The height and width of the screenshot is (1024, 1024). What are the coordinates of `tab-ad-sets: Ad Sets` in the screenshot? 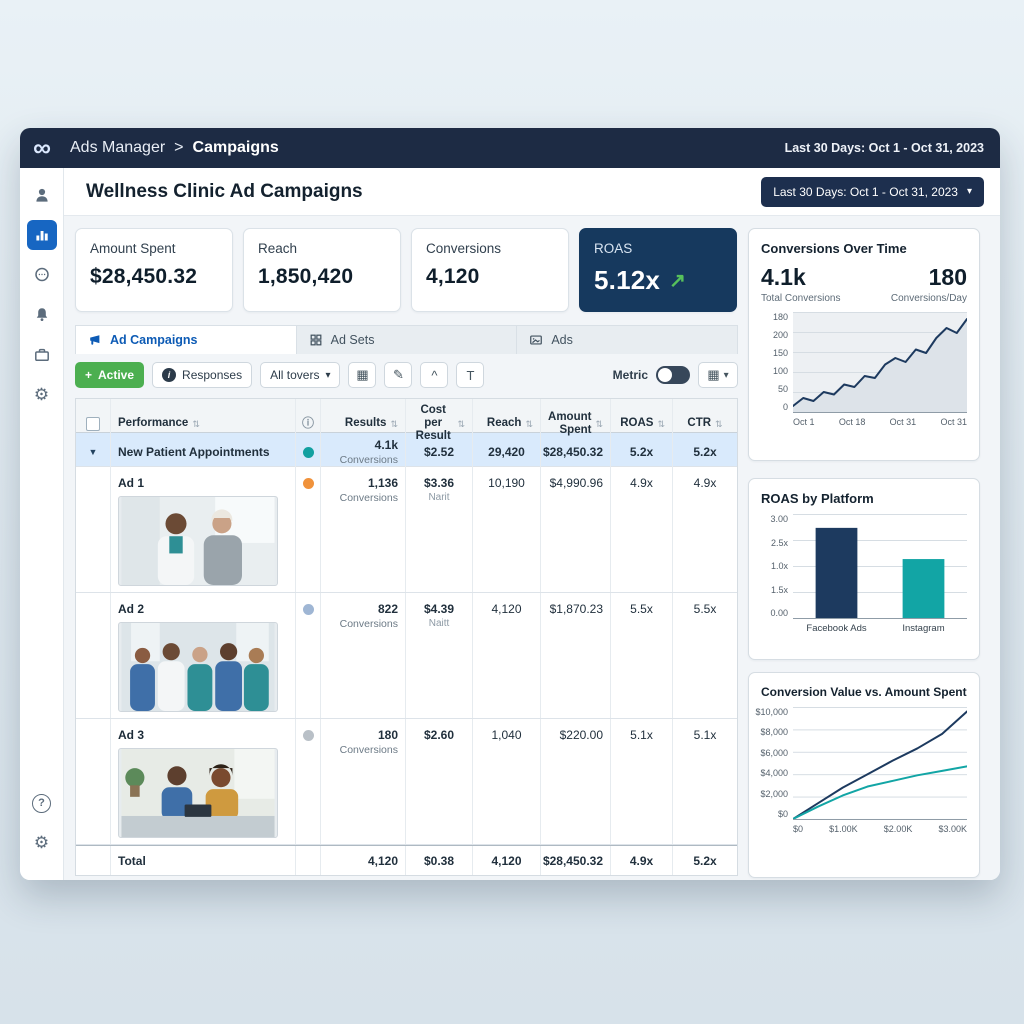 It's located at (407, 340).